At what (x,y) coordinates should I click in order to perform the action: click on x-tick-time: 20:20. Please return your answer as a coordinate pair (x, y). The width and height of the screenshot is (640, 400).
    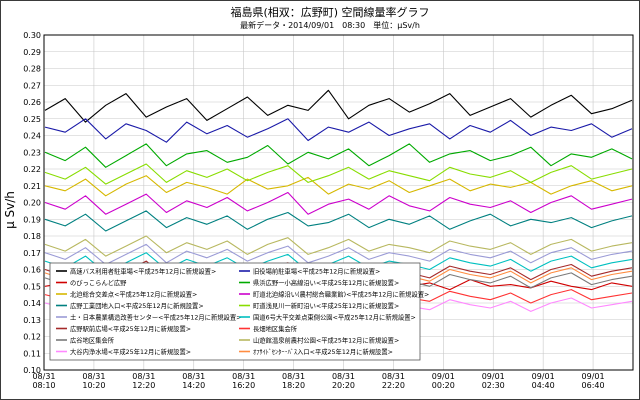
    Looking at the image, I should click on (343, 385).